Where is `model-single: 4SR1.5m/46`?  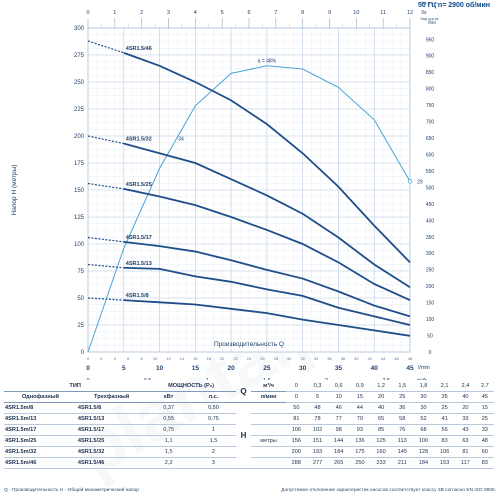 model-single: 4SR1.5m/46 is located at coordinates (40, 463).